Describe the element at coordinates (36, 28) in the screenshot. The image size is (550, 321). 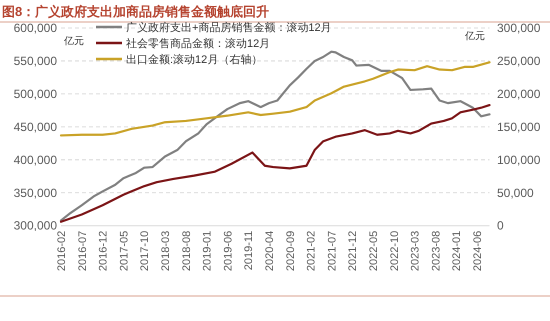
I see `y-tick-label: 600,000` at that location.